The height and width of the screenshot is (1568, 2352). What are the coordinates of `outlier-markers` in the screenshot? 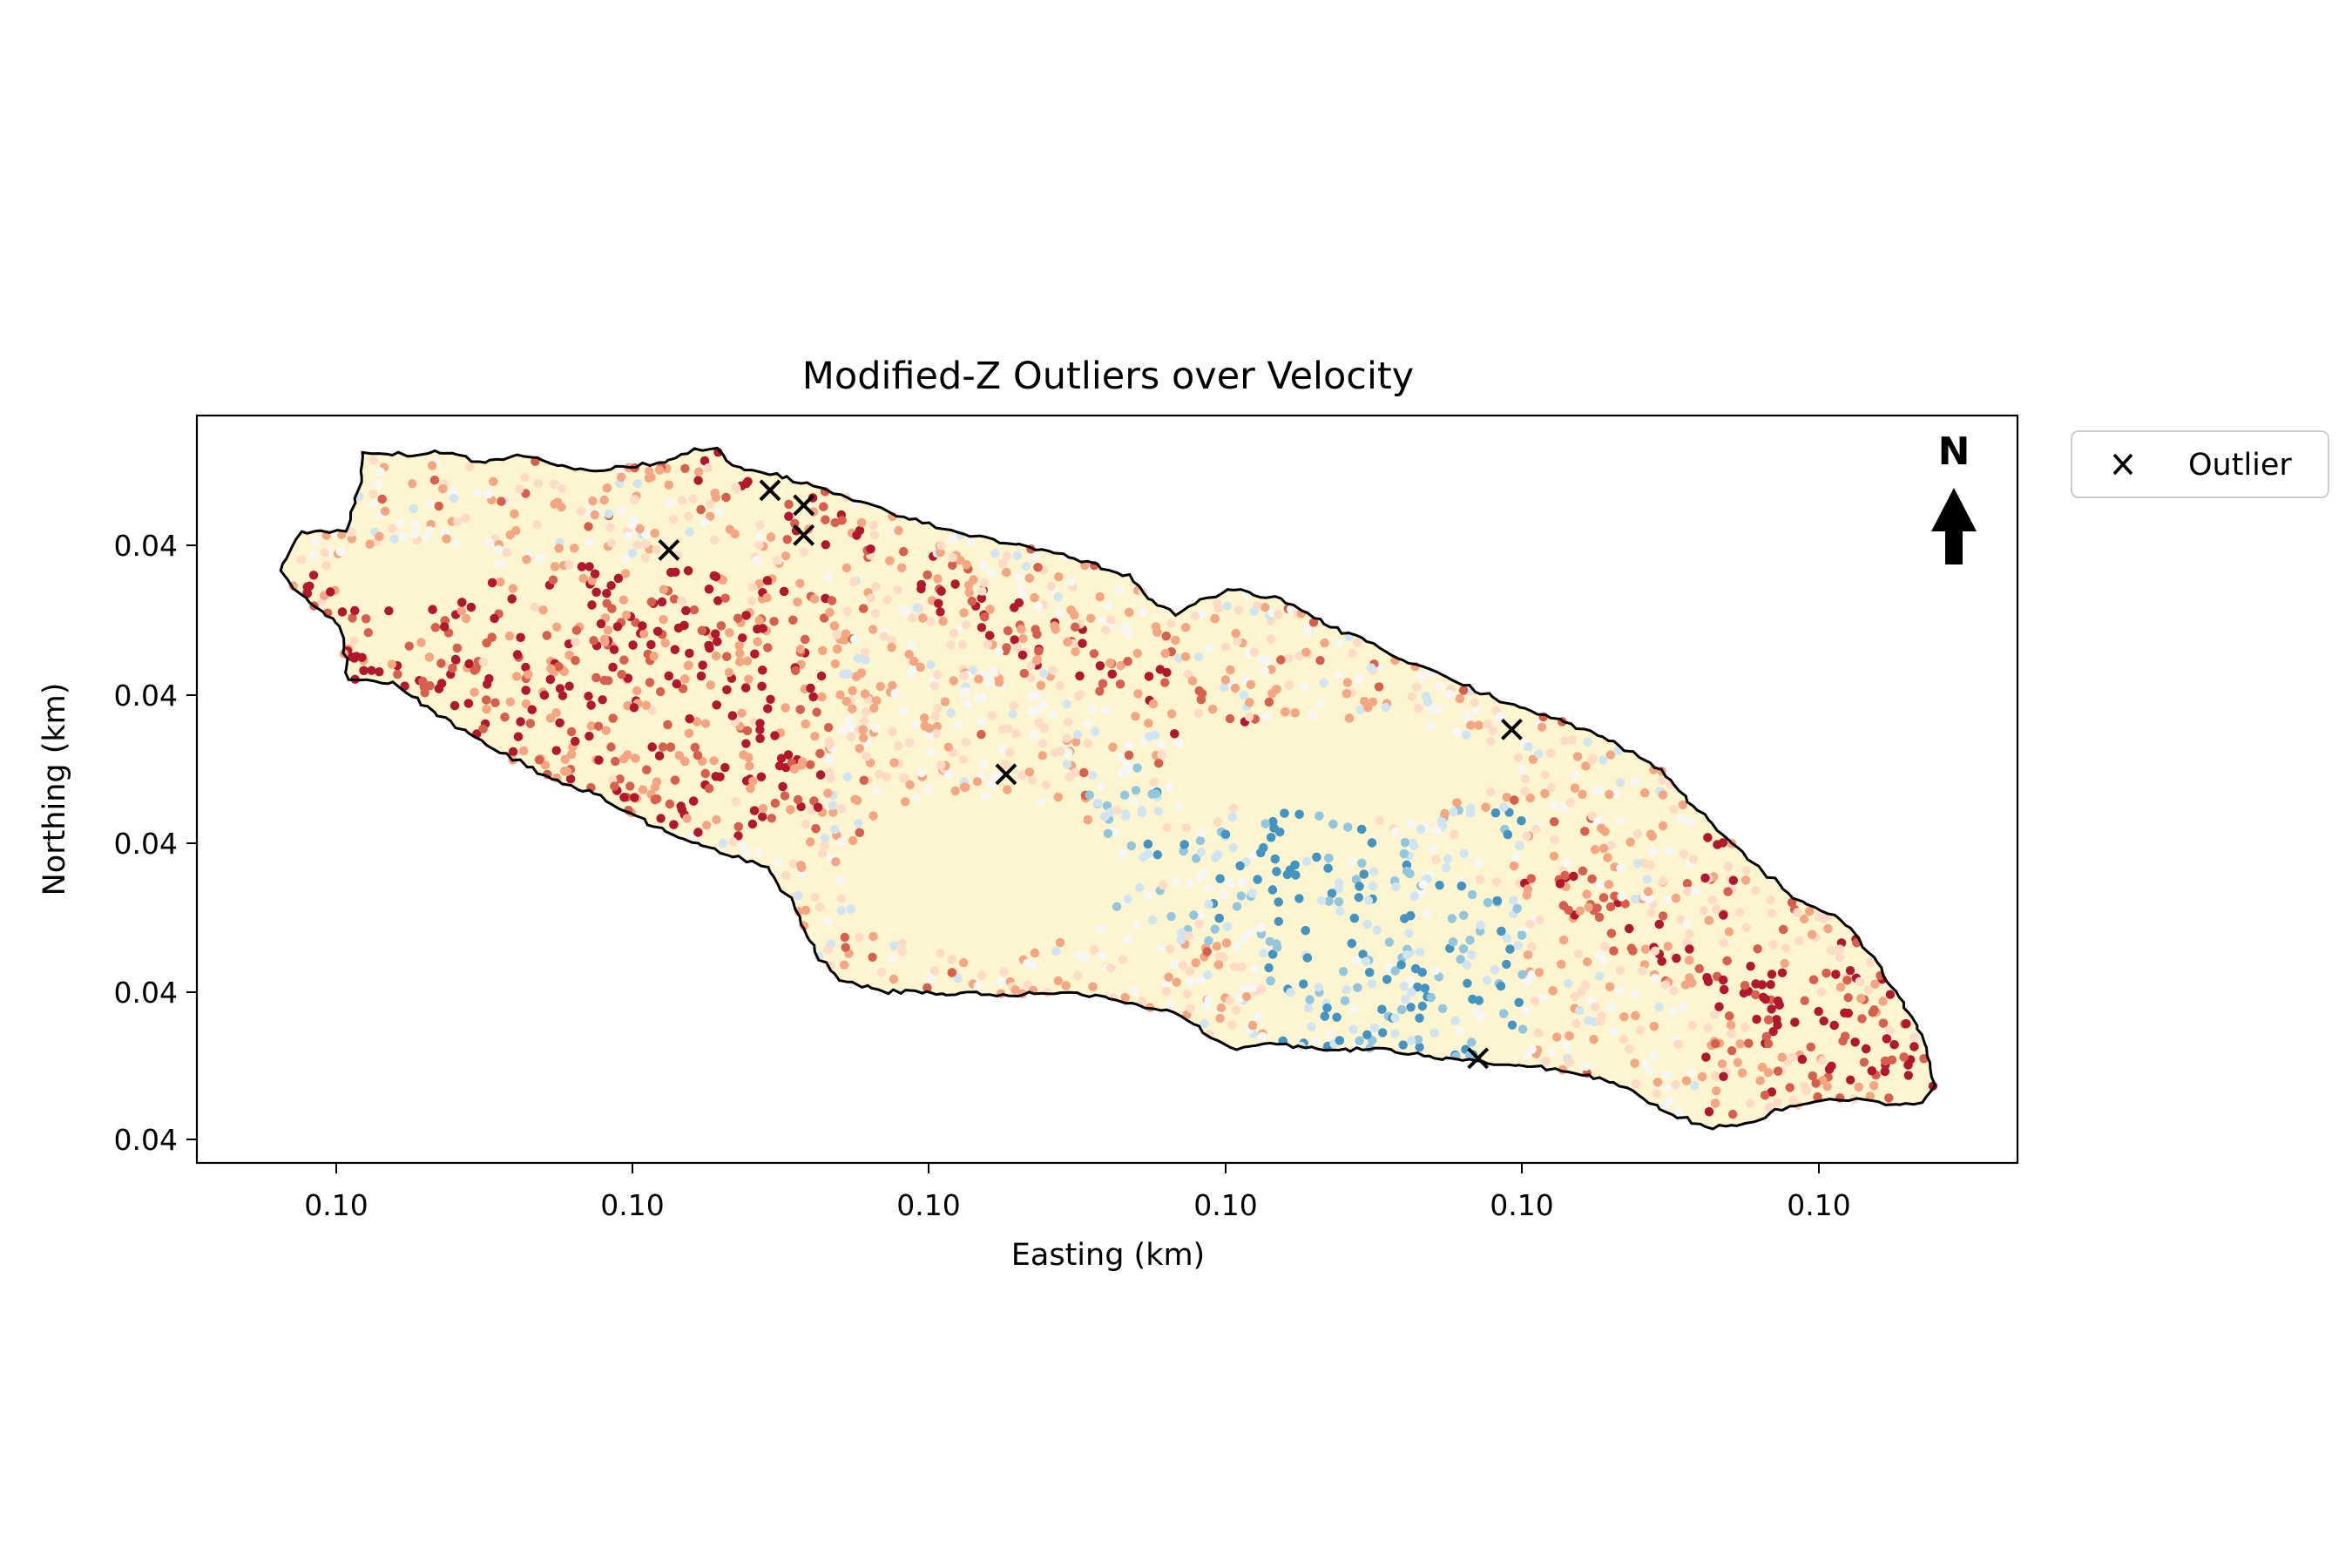 It's located at (1090, 775).